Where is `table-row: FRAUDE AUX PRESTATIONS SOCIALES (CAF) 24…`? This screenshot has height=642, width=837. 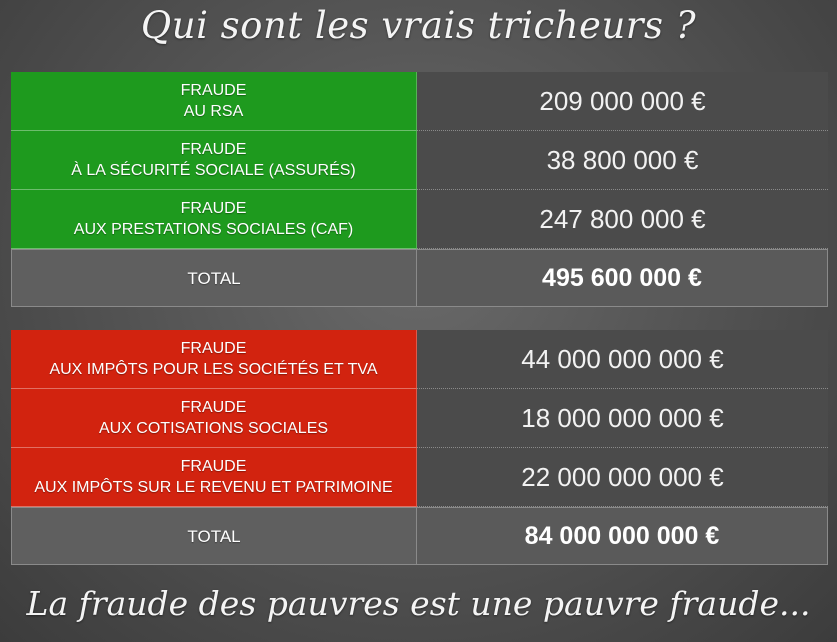
table-row: FRAUDE AUX PRESTATIONS SOCIALES (CAF) 24… is located at coordinates (419, 219).